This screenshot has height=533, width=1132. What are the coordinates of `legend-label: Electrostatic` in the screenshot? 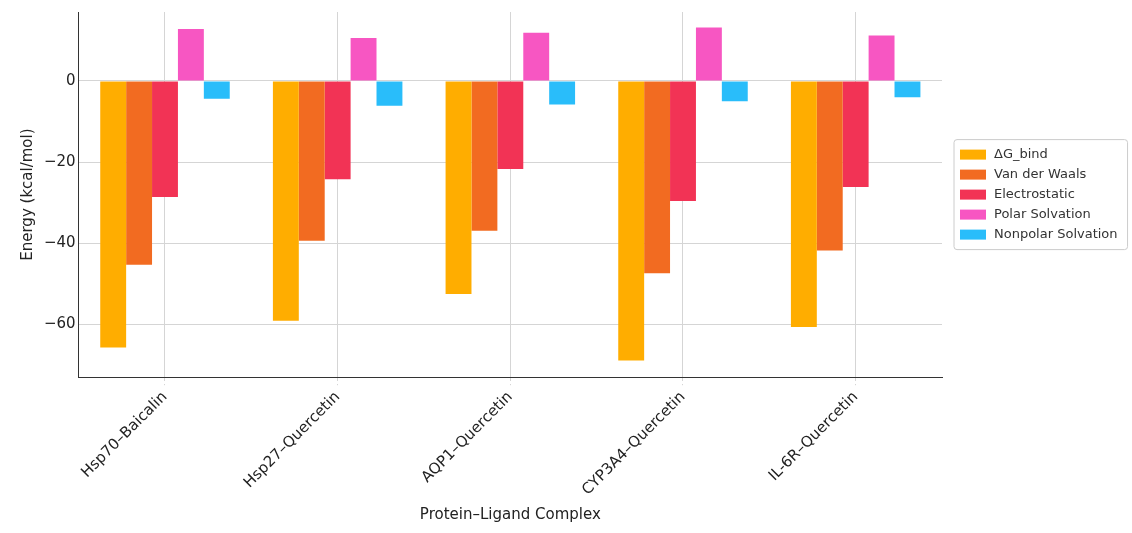 It's located at (1034, 193).